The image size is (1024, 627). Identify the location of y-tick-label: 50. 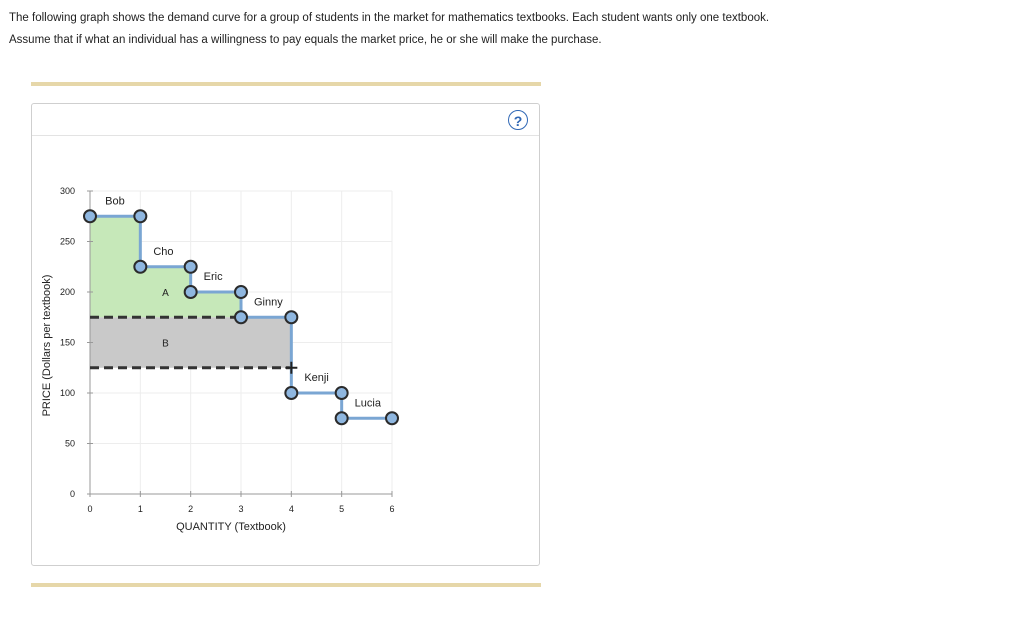
(70, 444).